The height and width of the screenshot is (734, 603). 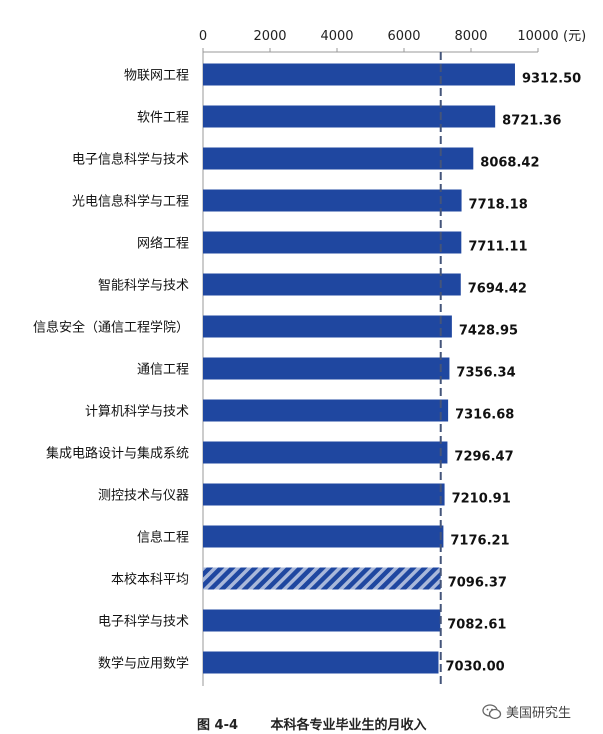 What do you see at coordinates (574, 36) in the screenshot?
I see `x-axis-unit: (元)` at bounding box center [574, 36].